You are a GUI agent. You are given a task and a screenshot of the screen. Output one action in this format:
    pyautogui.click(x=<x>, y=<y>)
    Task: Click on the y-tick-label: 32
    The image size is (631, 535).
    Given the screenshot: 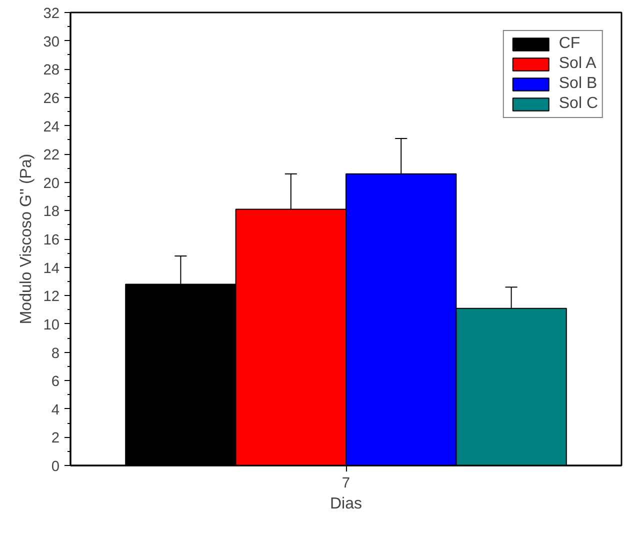 What is the action you would take?
    pyautogui.click(x=51, y=14)
    